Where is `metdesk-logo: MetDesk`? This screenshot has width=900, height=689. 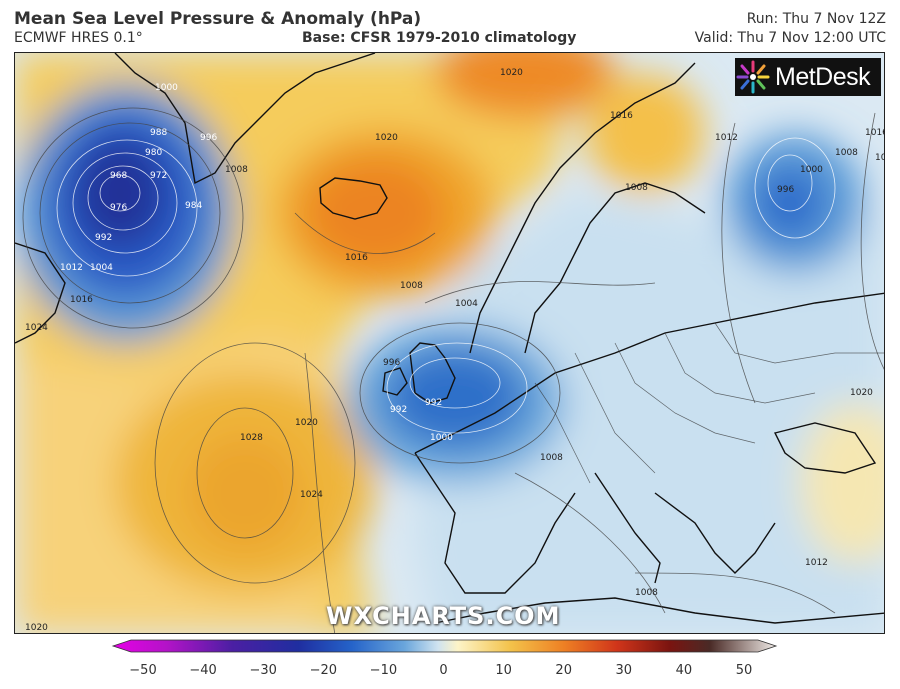 metdesk-logo: MetDesk is located at coordinates (808, 77).